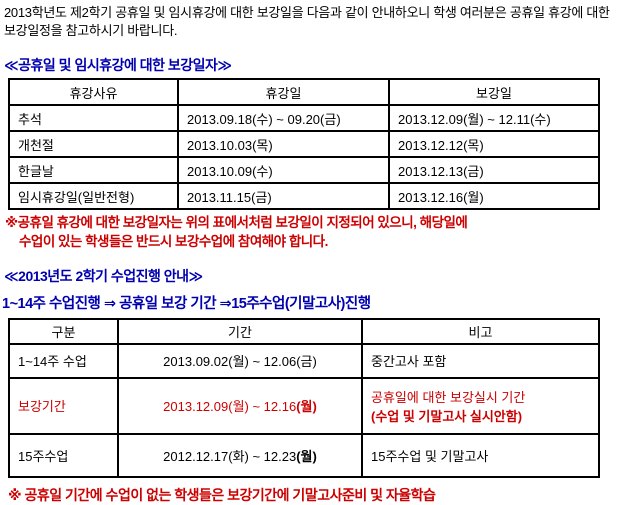  I want to click on notice-line2: 수업이 있는 학생들은 반드시 보강수업에 참여해야 합니다., so click(173, 241).